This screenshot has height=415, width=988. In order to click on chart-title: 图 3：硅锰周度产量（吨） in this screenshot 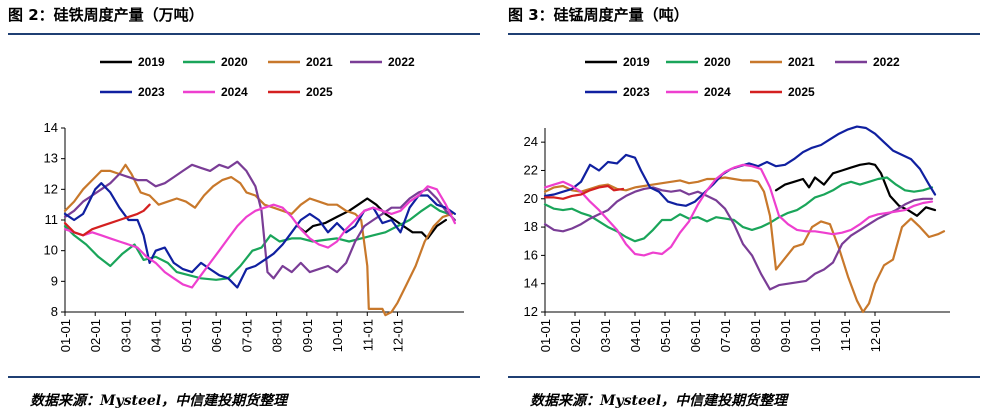, I will do `click(598, 15)`.